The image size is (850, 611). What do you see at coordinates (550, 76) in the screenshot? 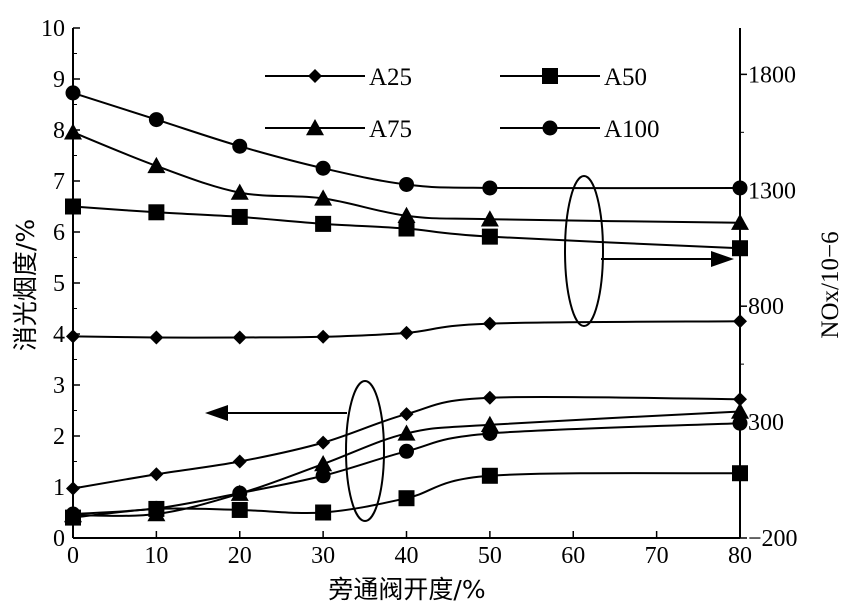
I see `legend-marker-a50` at bounding box center [550, 76].